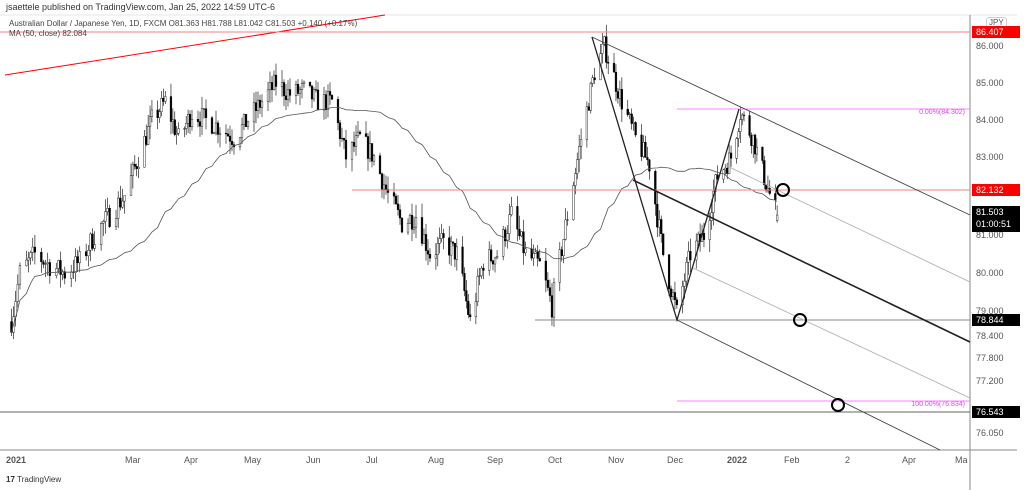 Image resolution: width=1024 pixels, height=490 pixels. What do you see at coordinates (996, 320) in the screenshot?
I see `price-label-78844: 78.844` at bounding box center [996, 320].